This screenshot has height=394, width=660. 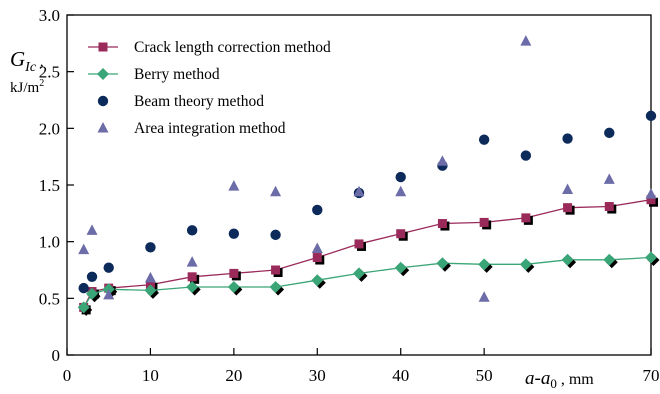 I want to click on x-axis-title: a-a0 , mm, so click(x=559, y=379).